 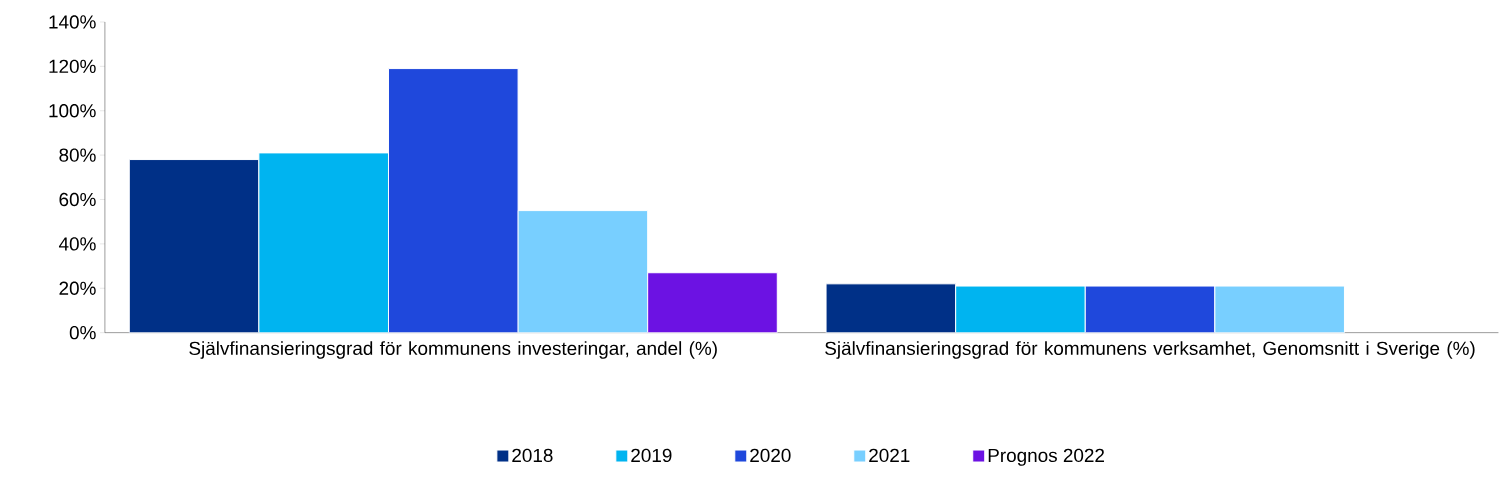 I want to click on legend-label: 2020, so click(x=770, y=455).